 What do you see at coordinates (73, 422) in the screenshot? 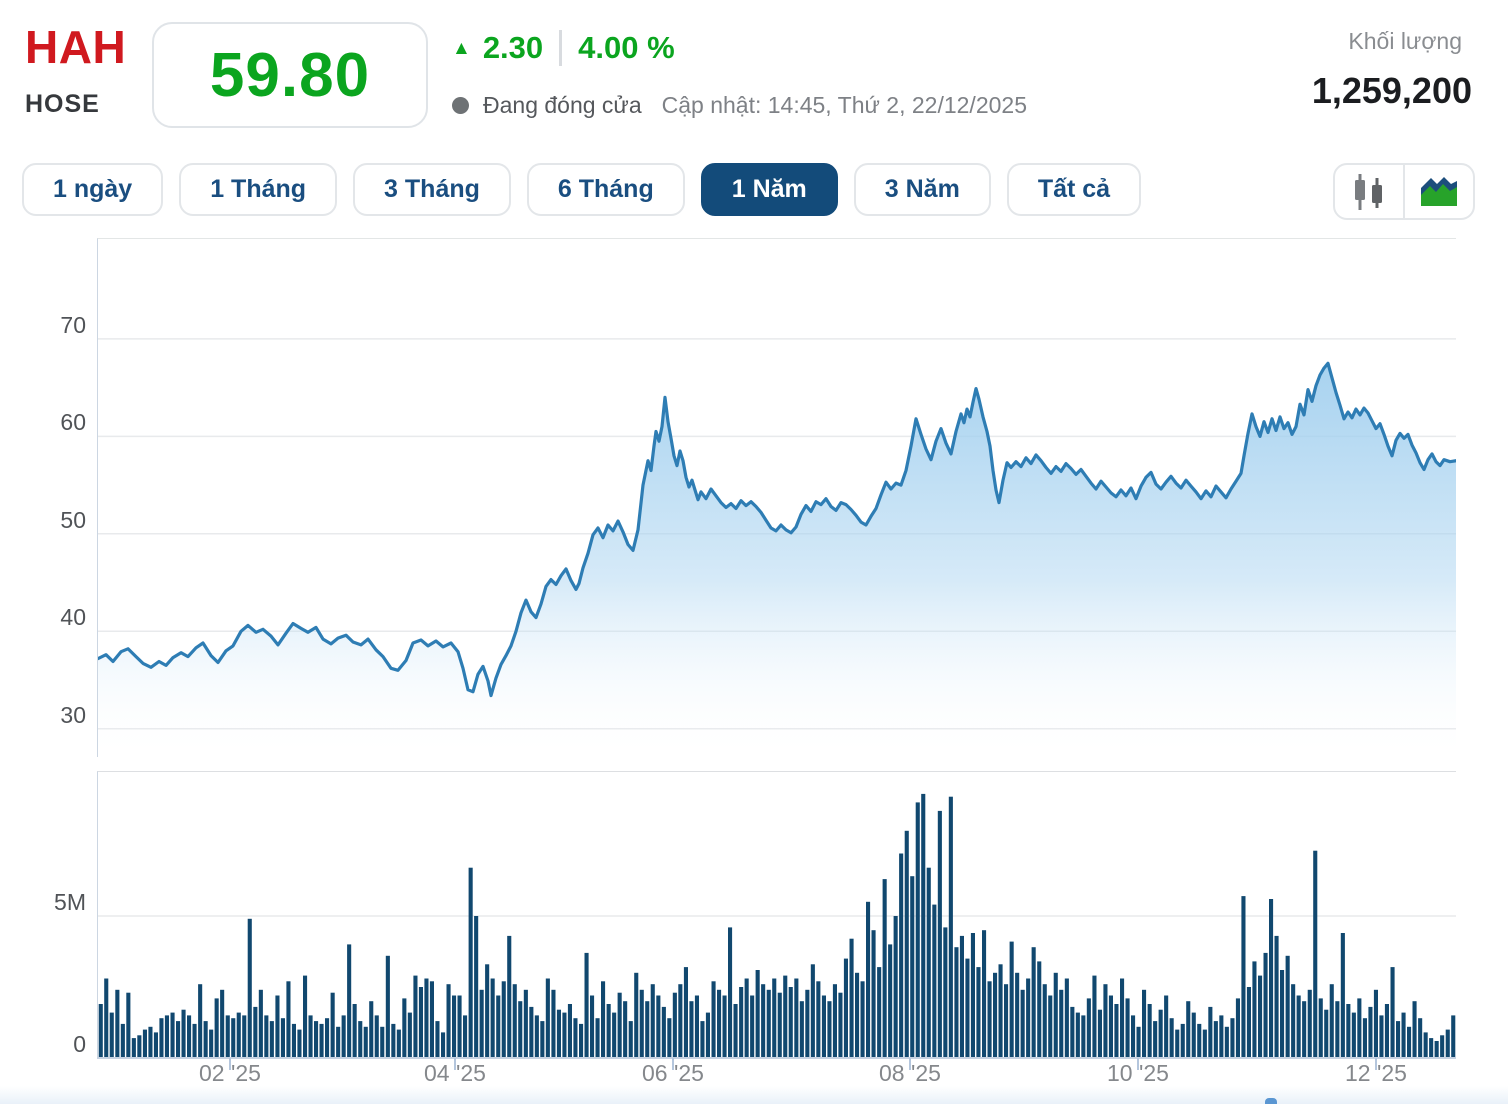
I see `price-axis-label: 60` at bounding box center [73, 422].